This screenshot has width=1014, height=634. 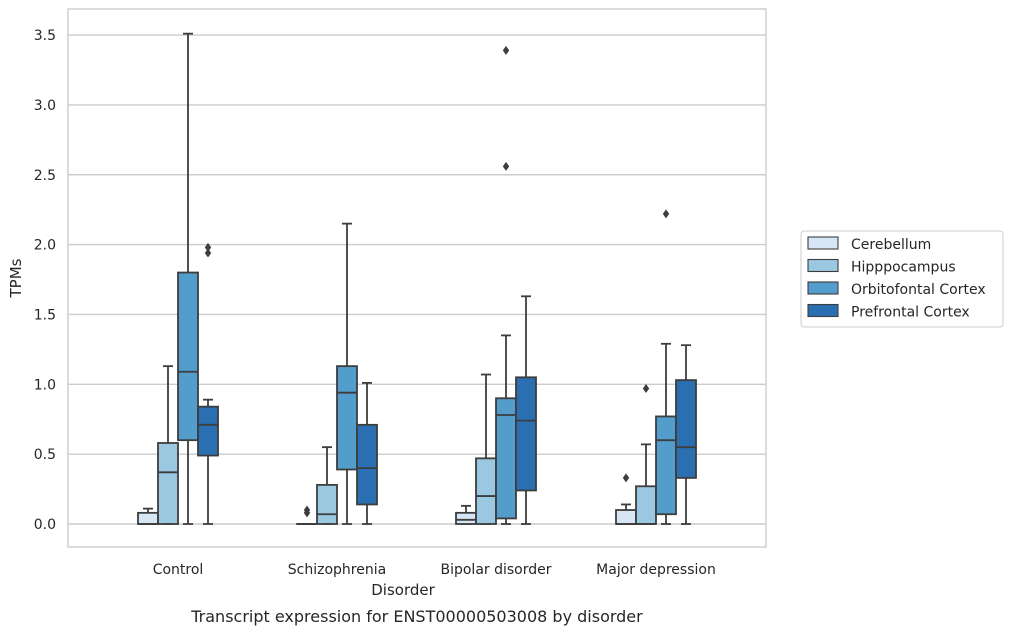 I want to click on box-hipppocampus-schizophrenia, so click(x=327, y=485).